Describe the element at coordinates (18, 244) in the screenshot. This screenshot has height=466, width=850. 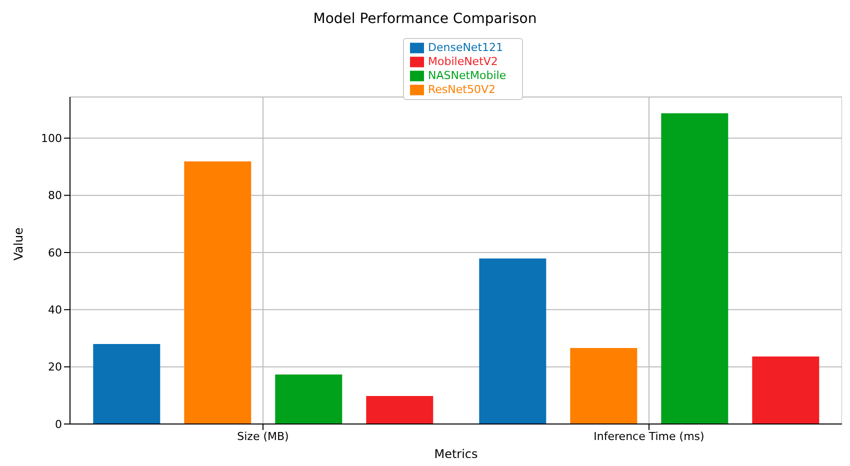
I see `y-axis-title: Value` at that location.